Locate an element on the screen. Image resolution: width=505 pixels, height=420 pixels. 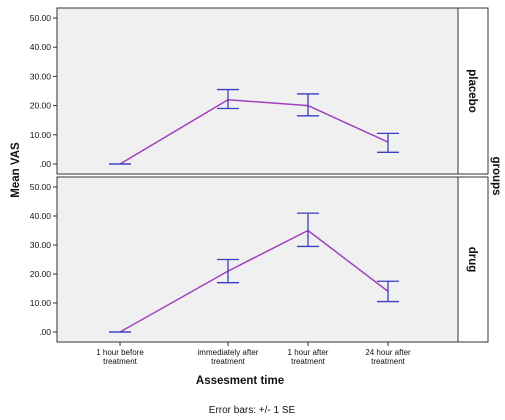
x-tick-label-line: 1 hour after is located at coordinates (308, 352).